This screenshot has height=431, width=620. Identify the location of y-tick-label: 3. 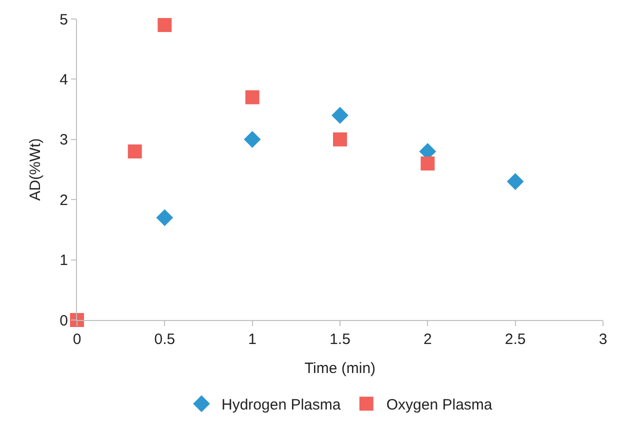
(64, 140).